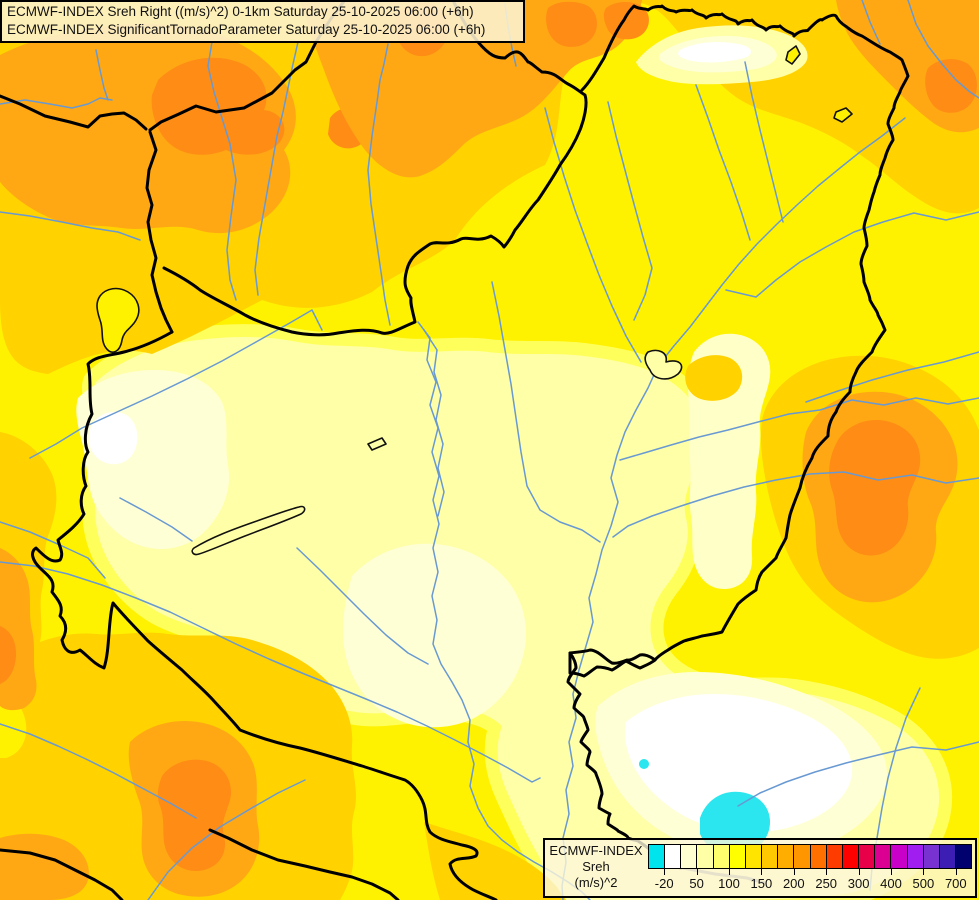 Image resolution: width=979 pixels, height=900 pixels. Describe the element at coordinates (377, 444) in the screenshot. I see `lake-velence` at that location.